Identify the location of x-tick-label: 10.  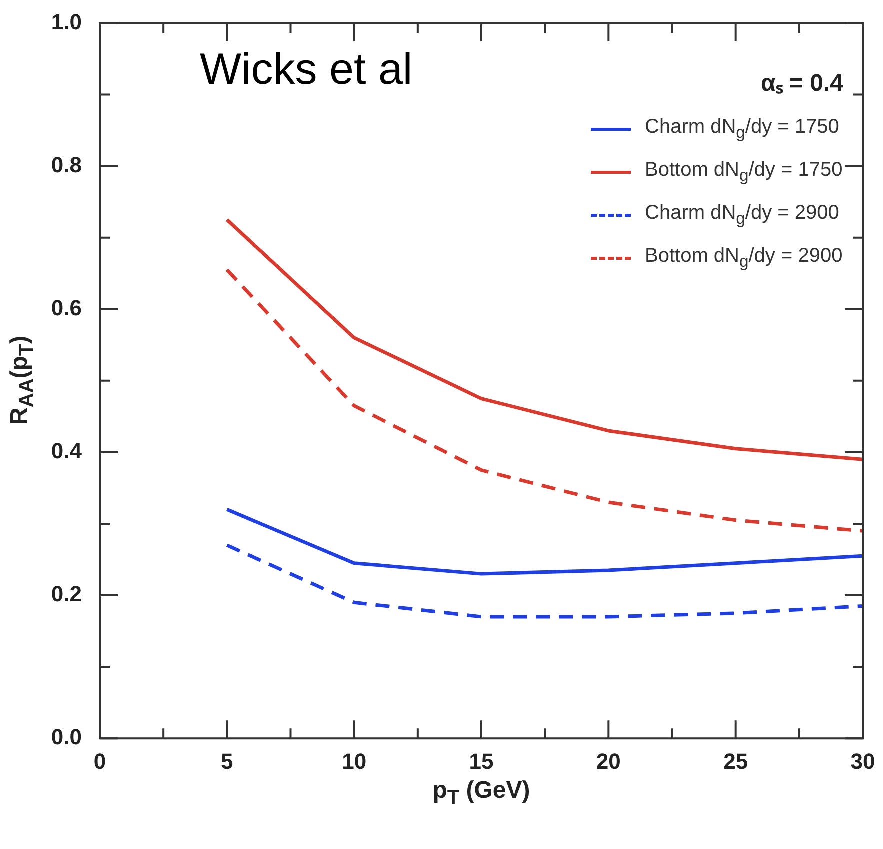
(354, 761).